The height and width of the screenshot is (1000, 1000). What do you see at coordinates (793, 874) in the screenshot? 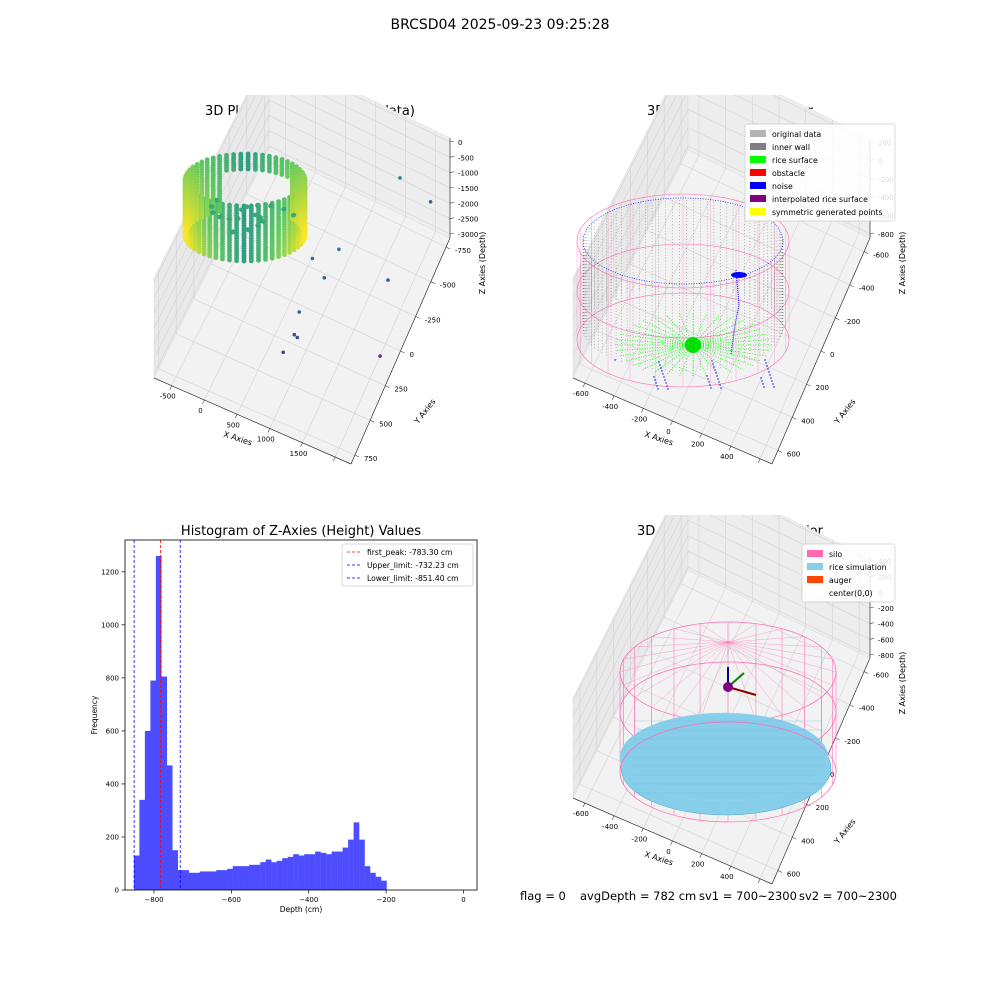
I see `y-tick-label: 600` at bounding box center [793, 874].